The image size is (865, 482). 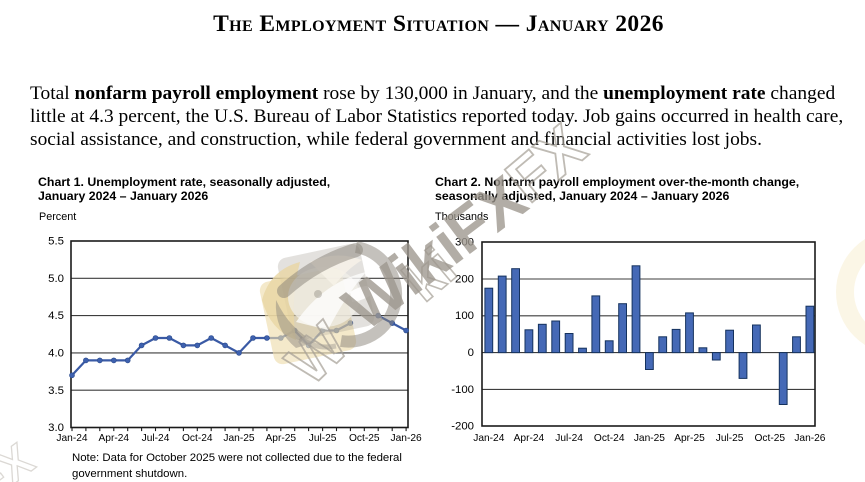 I want to click on svg-text: 5.0, so click(x=56, y=279).